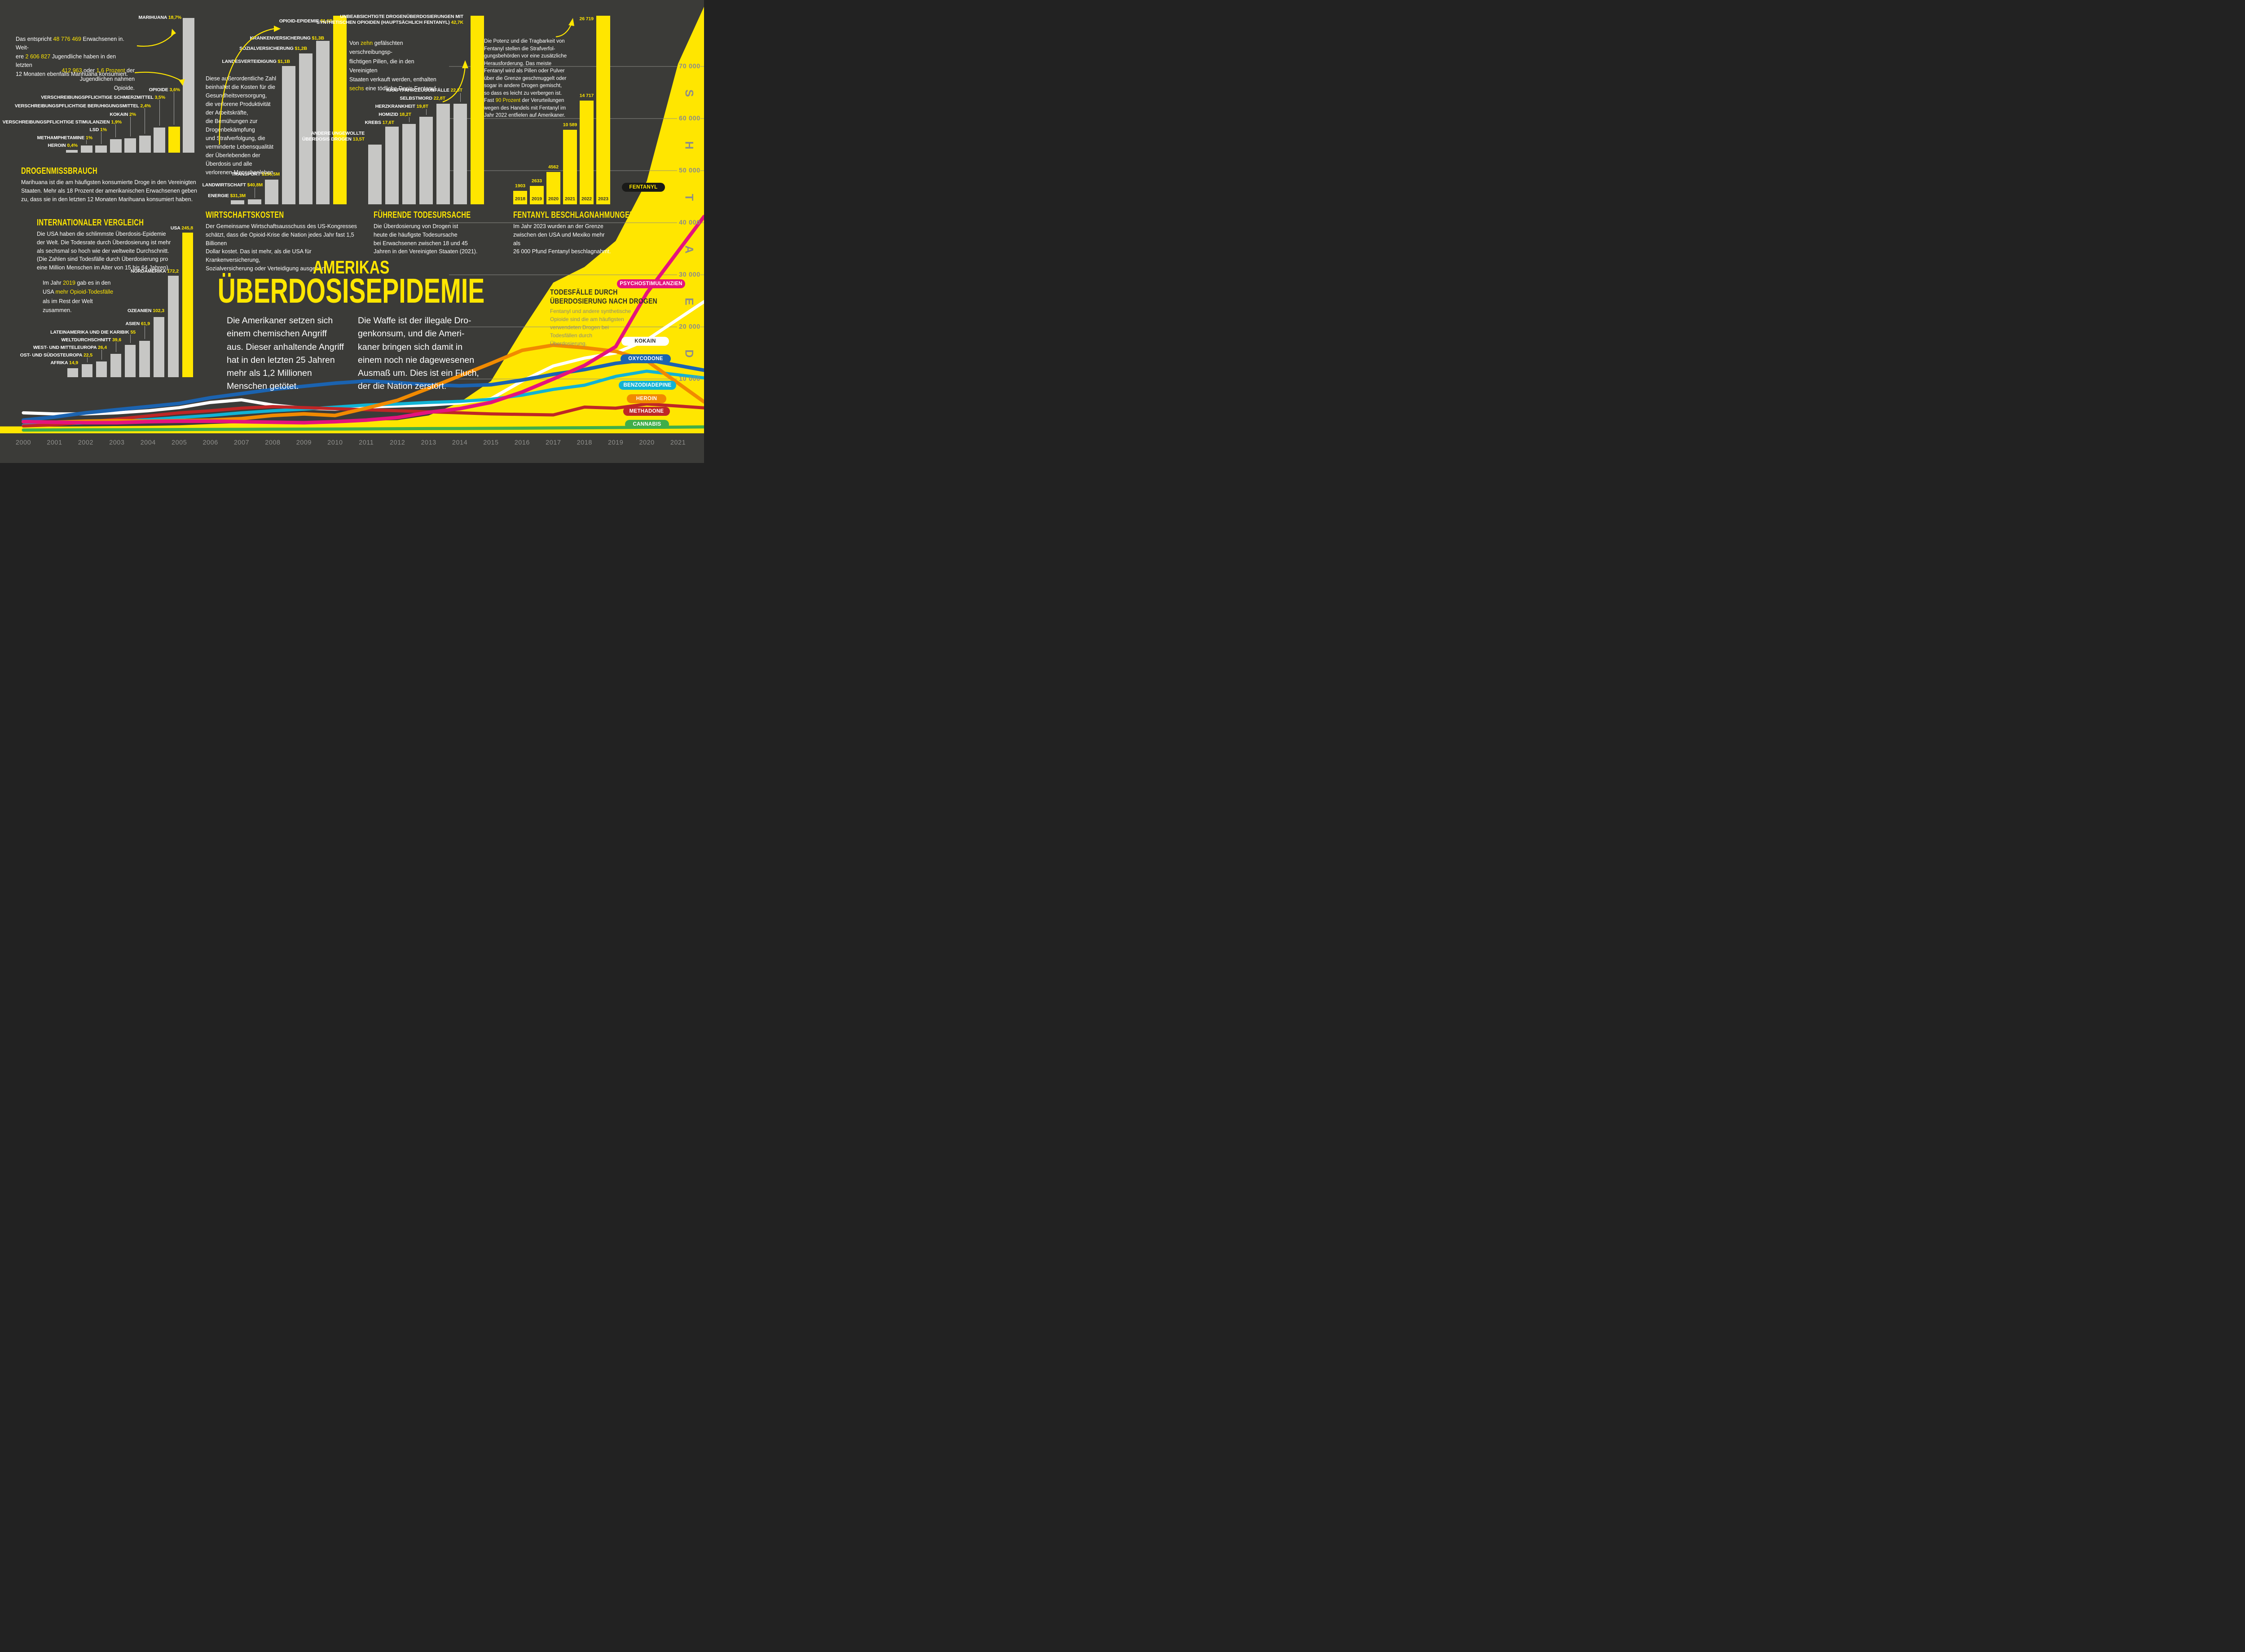 The height and width of the screenshot is (1652, 2245). I want to click on bar-label: MARIHUANA 18,7%, so click(159, 17).